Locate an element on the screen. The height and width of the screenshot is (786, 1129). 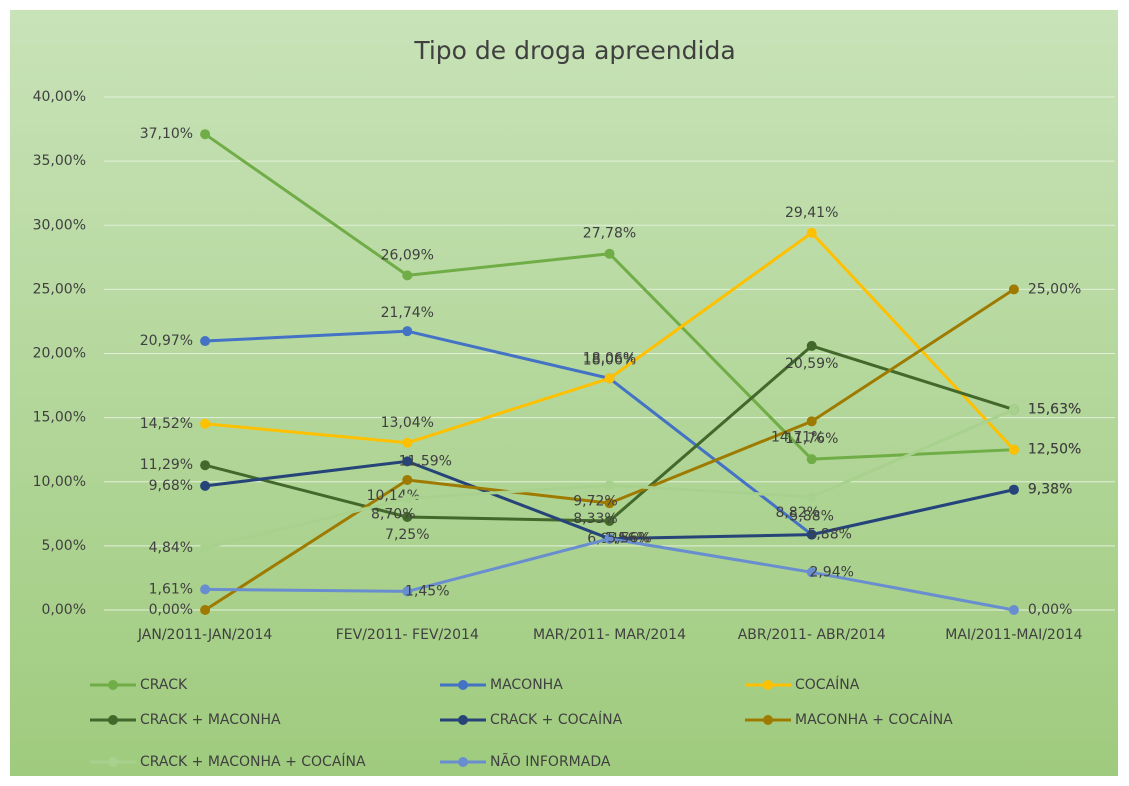
legend-label: CRACK + COCAÍNA is located at coordinates (556, 719).